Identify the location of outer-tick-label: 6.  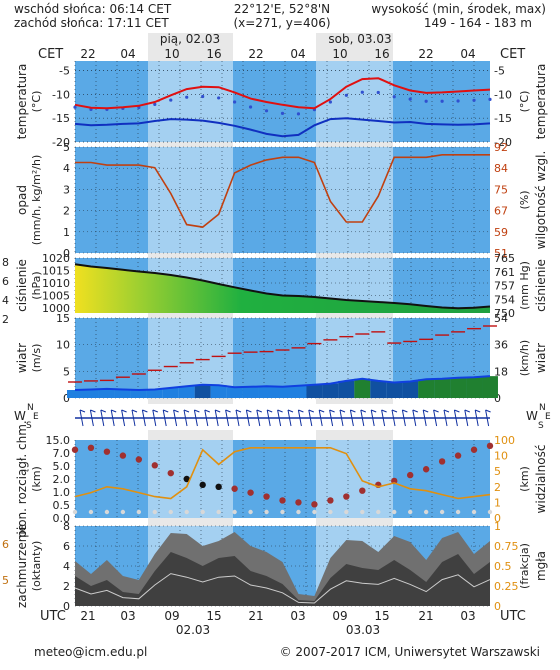
(5, 544).